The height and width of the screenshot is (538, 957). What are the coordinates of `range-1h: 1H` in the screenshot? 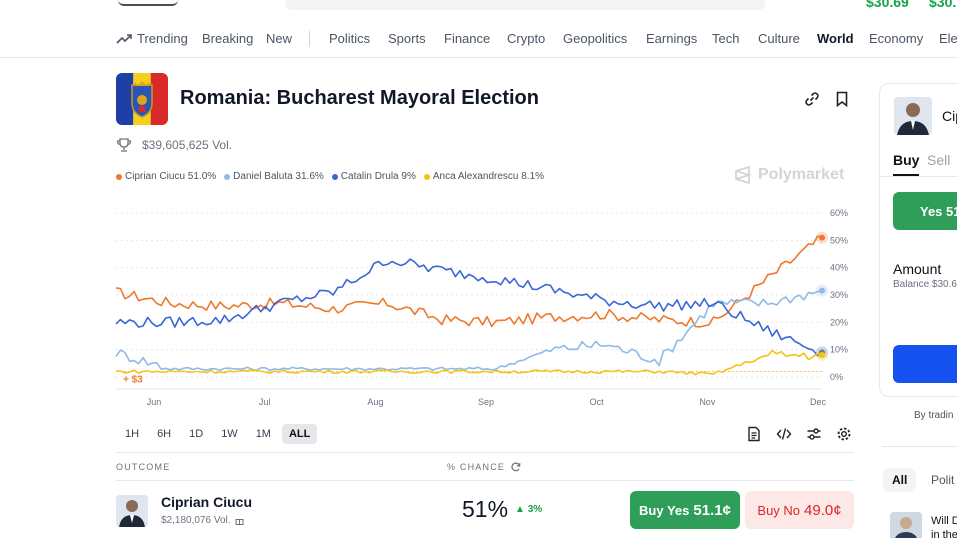 It's located at (132, 434).